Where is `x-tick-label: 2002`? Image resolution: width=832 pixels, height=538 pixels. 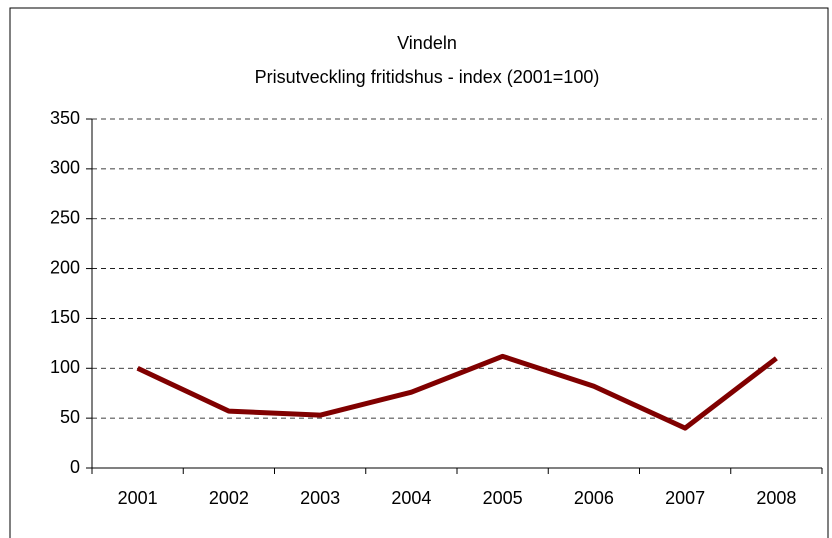 x-tick-label: 2002 is located at coordinates (229, 498).